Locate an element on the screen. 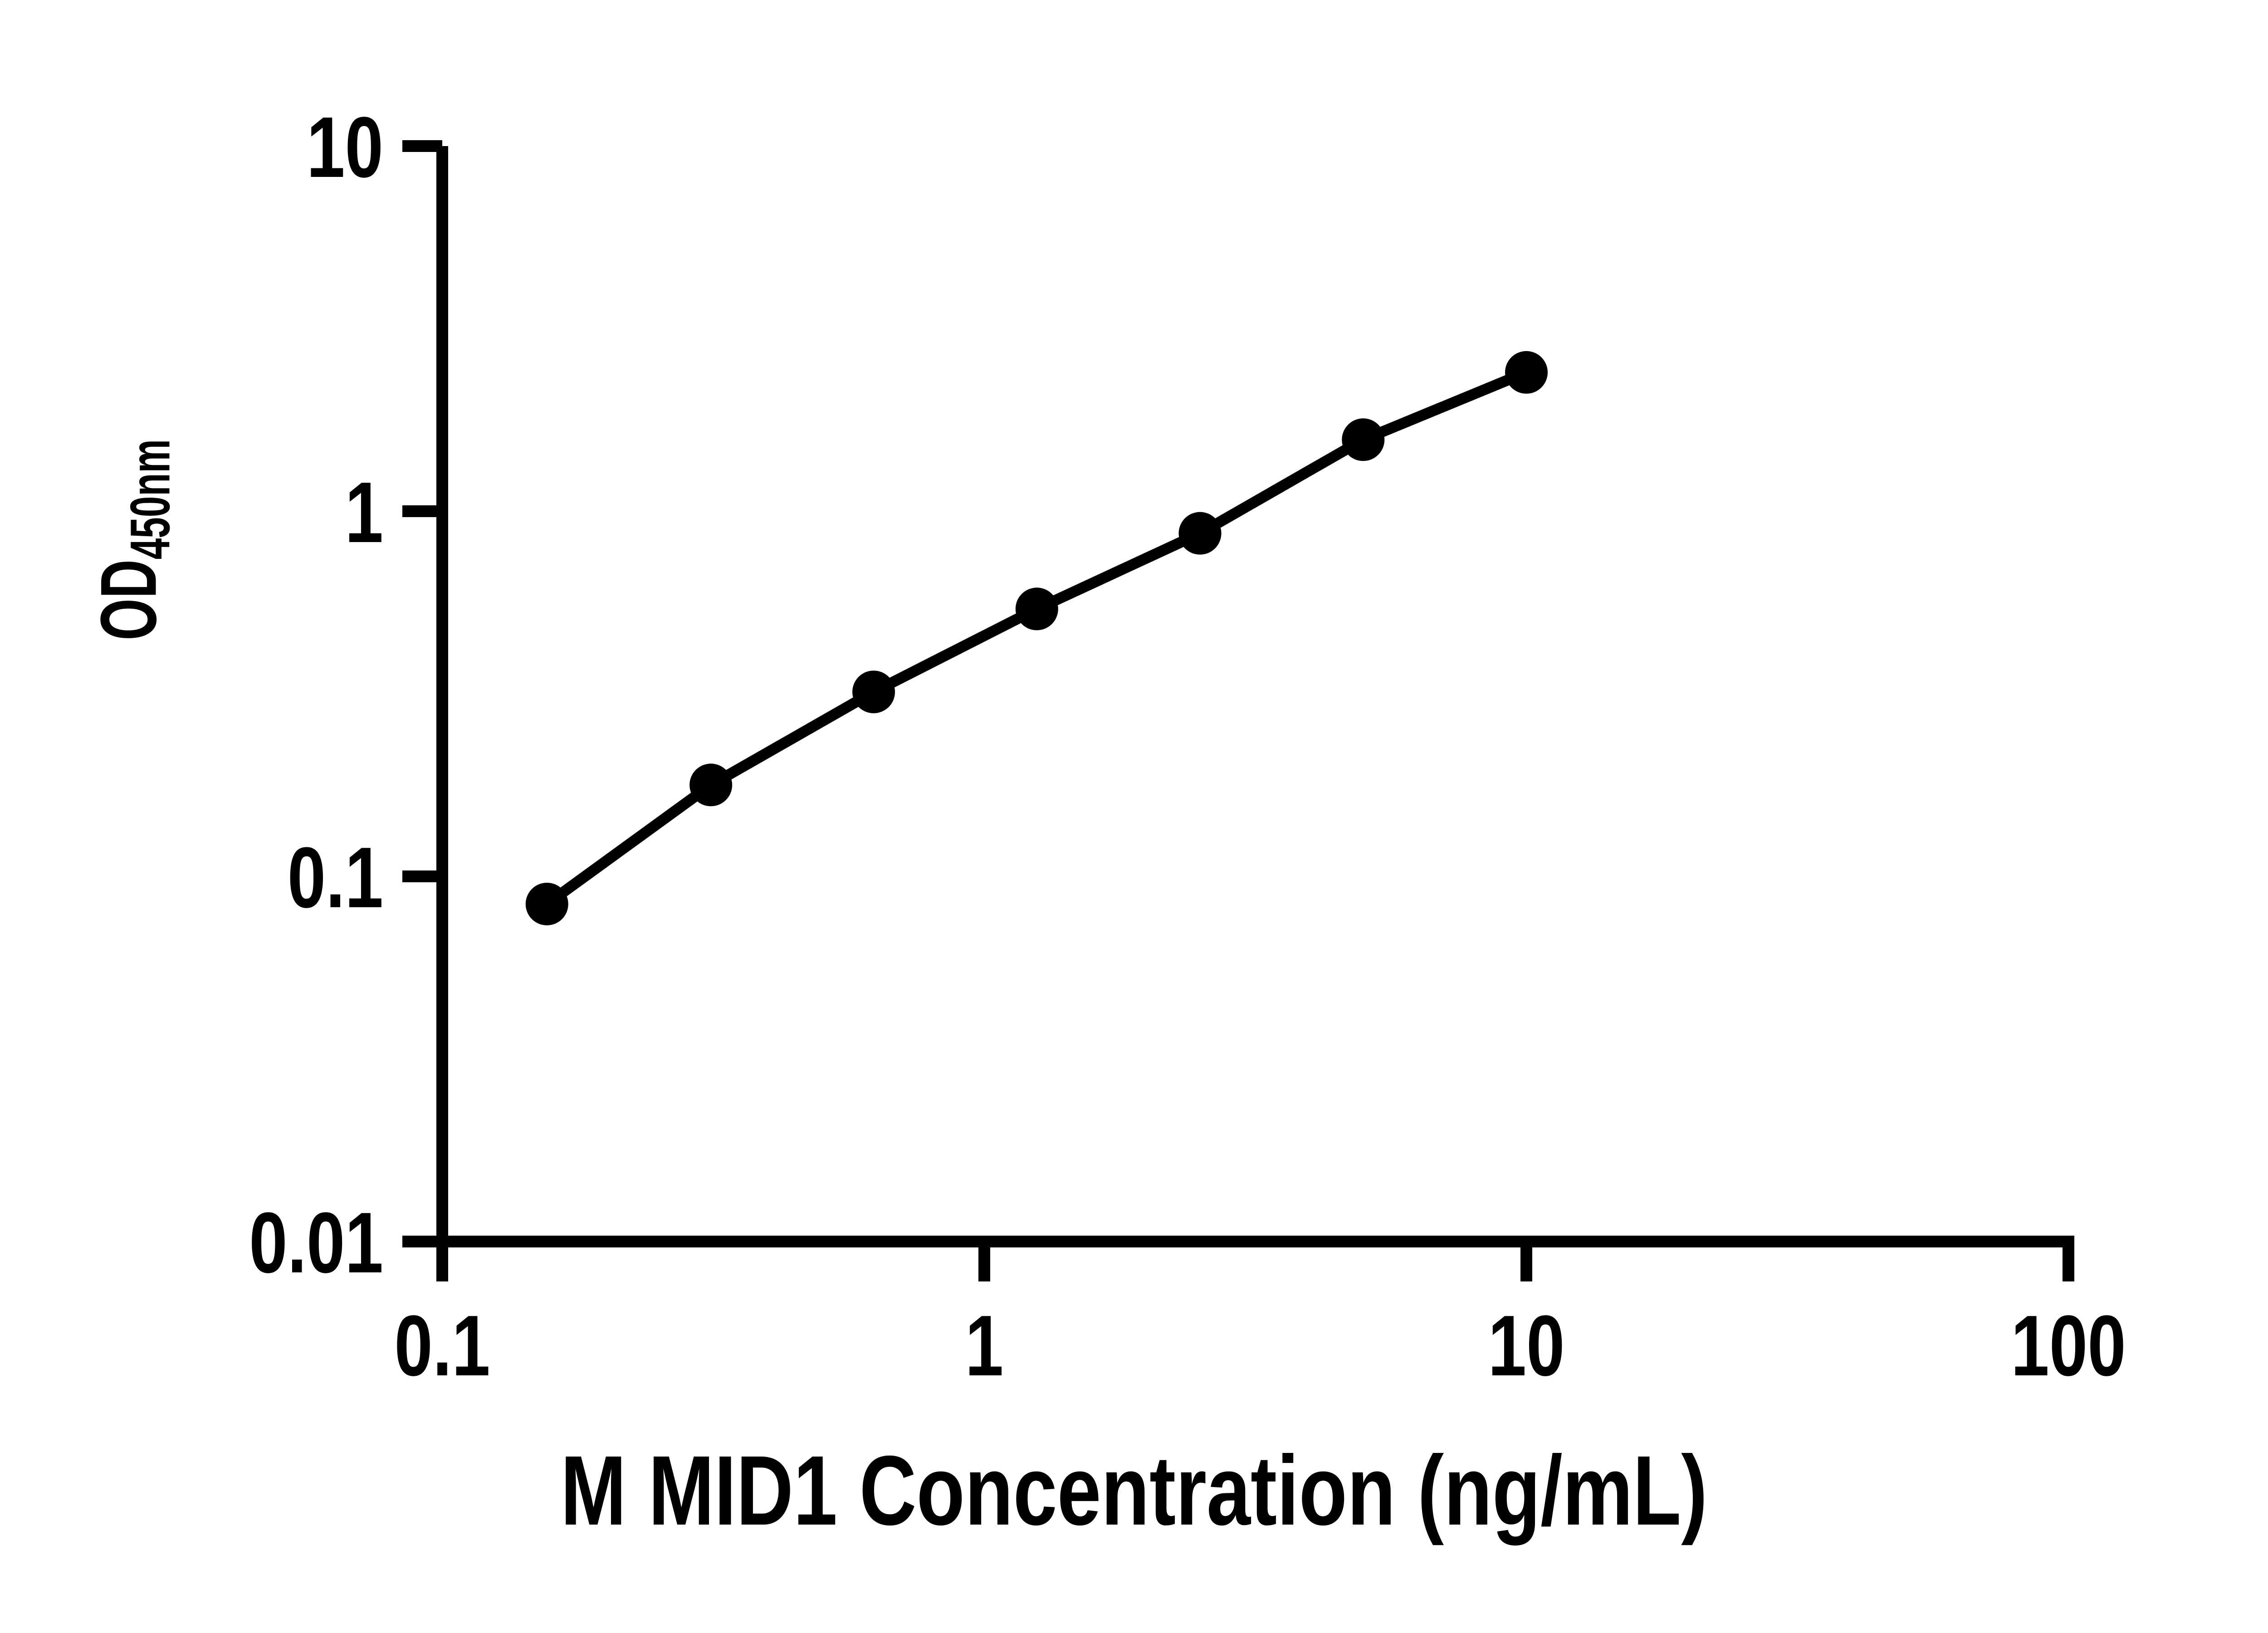 Image resolution: width=2268 pixels, height=1633 pixels. x-tick-label: 0.1 is located at coordinates (442, 1346).